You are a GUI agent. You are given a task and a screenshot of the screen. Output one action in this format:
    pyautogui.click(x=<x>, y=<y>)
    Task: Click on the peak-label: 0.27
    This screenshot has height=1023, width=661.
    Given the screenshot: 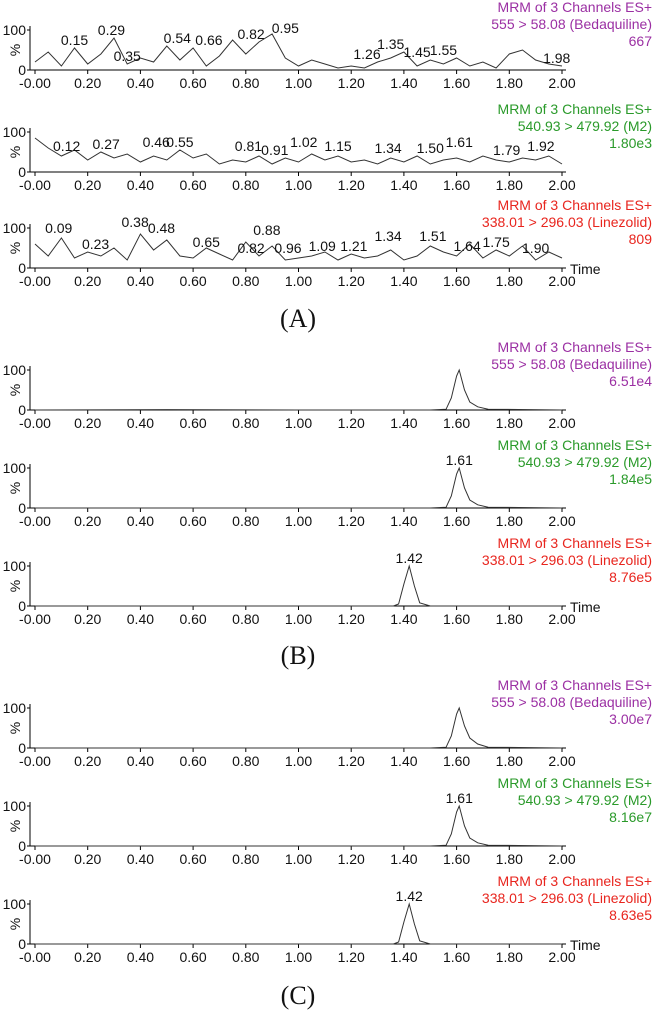 What is the action you would take?
    pyautogui.click(x=106, y=144)
    